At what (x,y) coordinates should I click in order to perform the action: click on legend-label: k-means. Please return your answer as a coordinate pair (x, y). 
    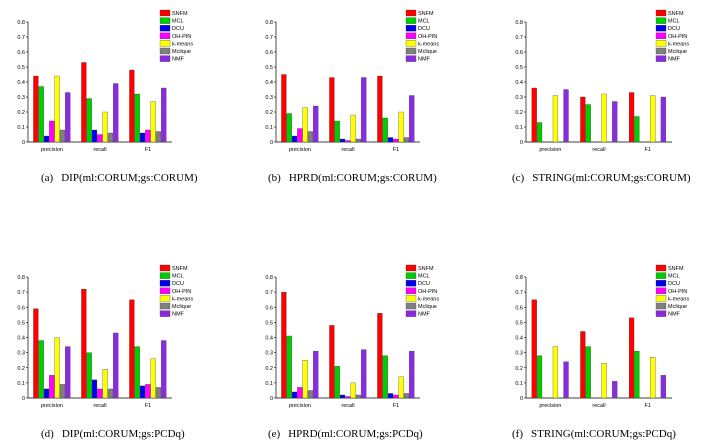
    Looking at the image, I should click on (428, 299).